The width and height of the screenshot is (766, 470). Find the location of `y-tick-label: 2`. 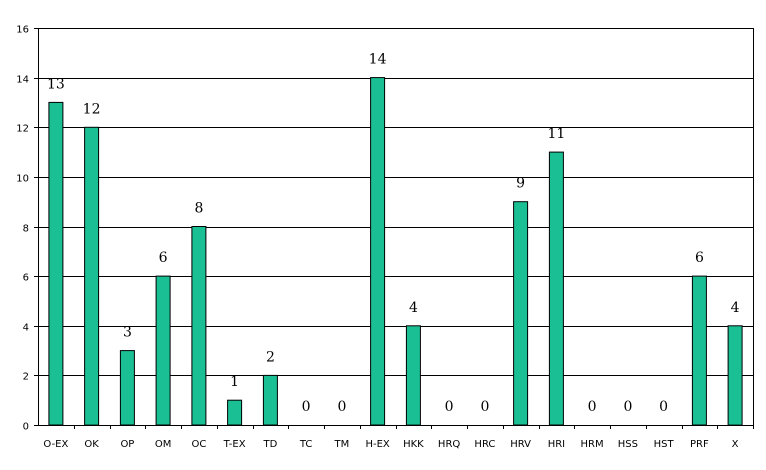

y-tick-label: 2 is located at coordinates (26, 377).